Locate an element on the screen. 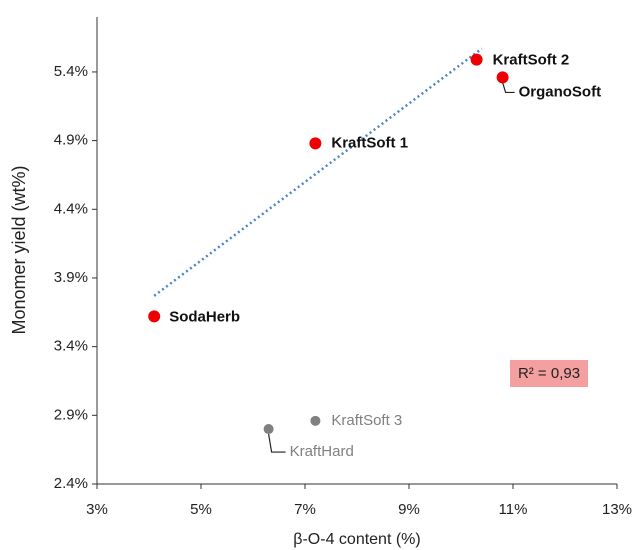  x-tick-label: 13% is located at coordinates (617, 509).